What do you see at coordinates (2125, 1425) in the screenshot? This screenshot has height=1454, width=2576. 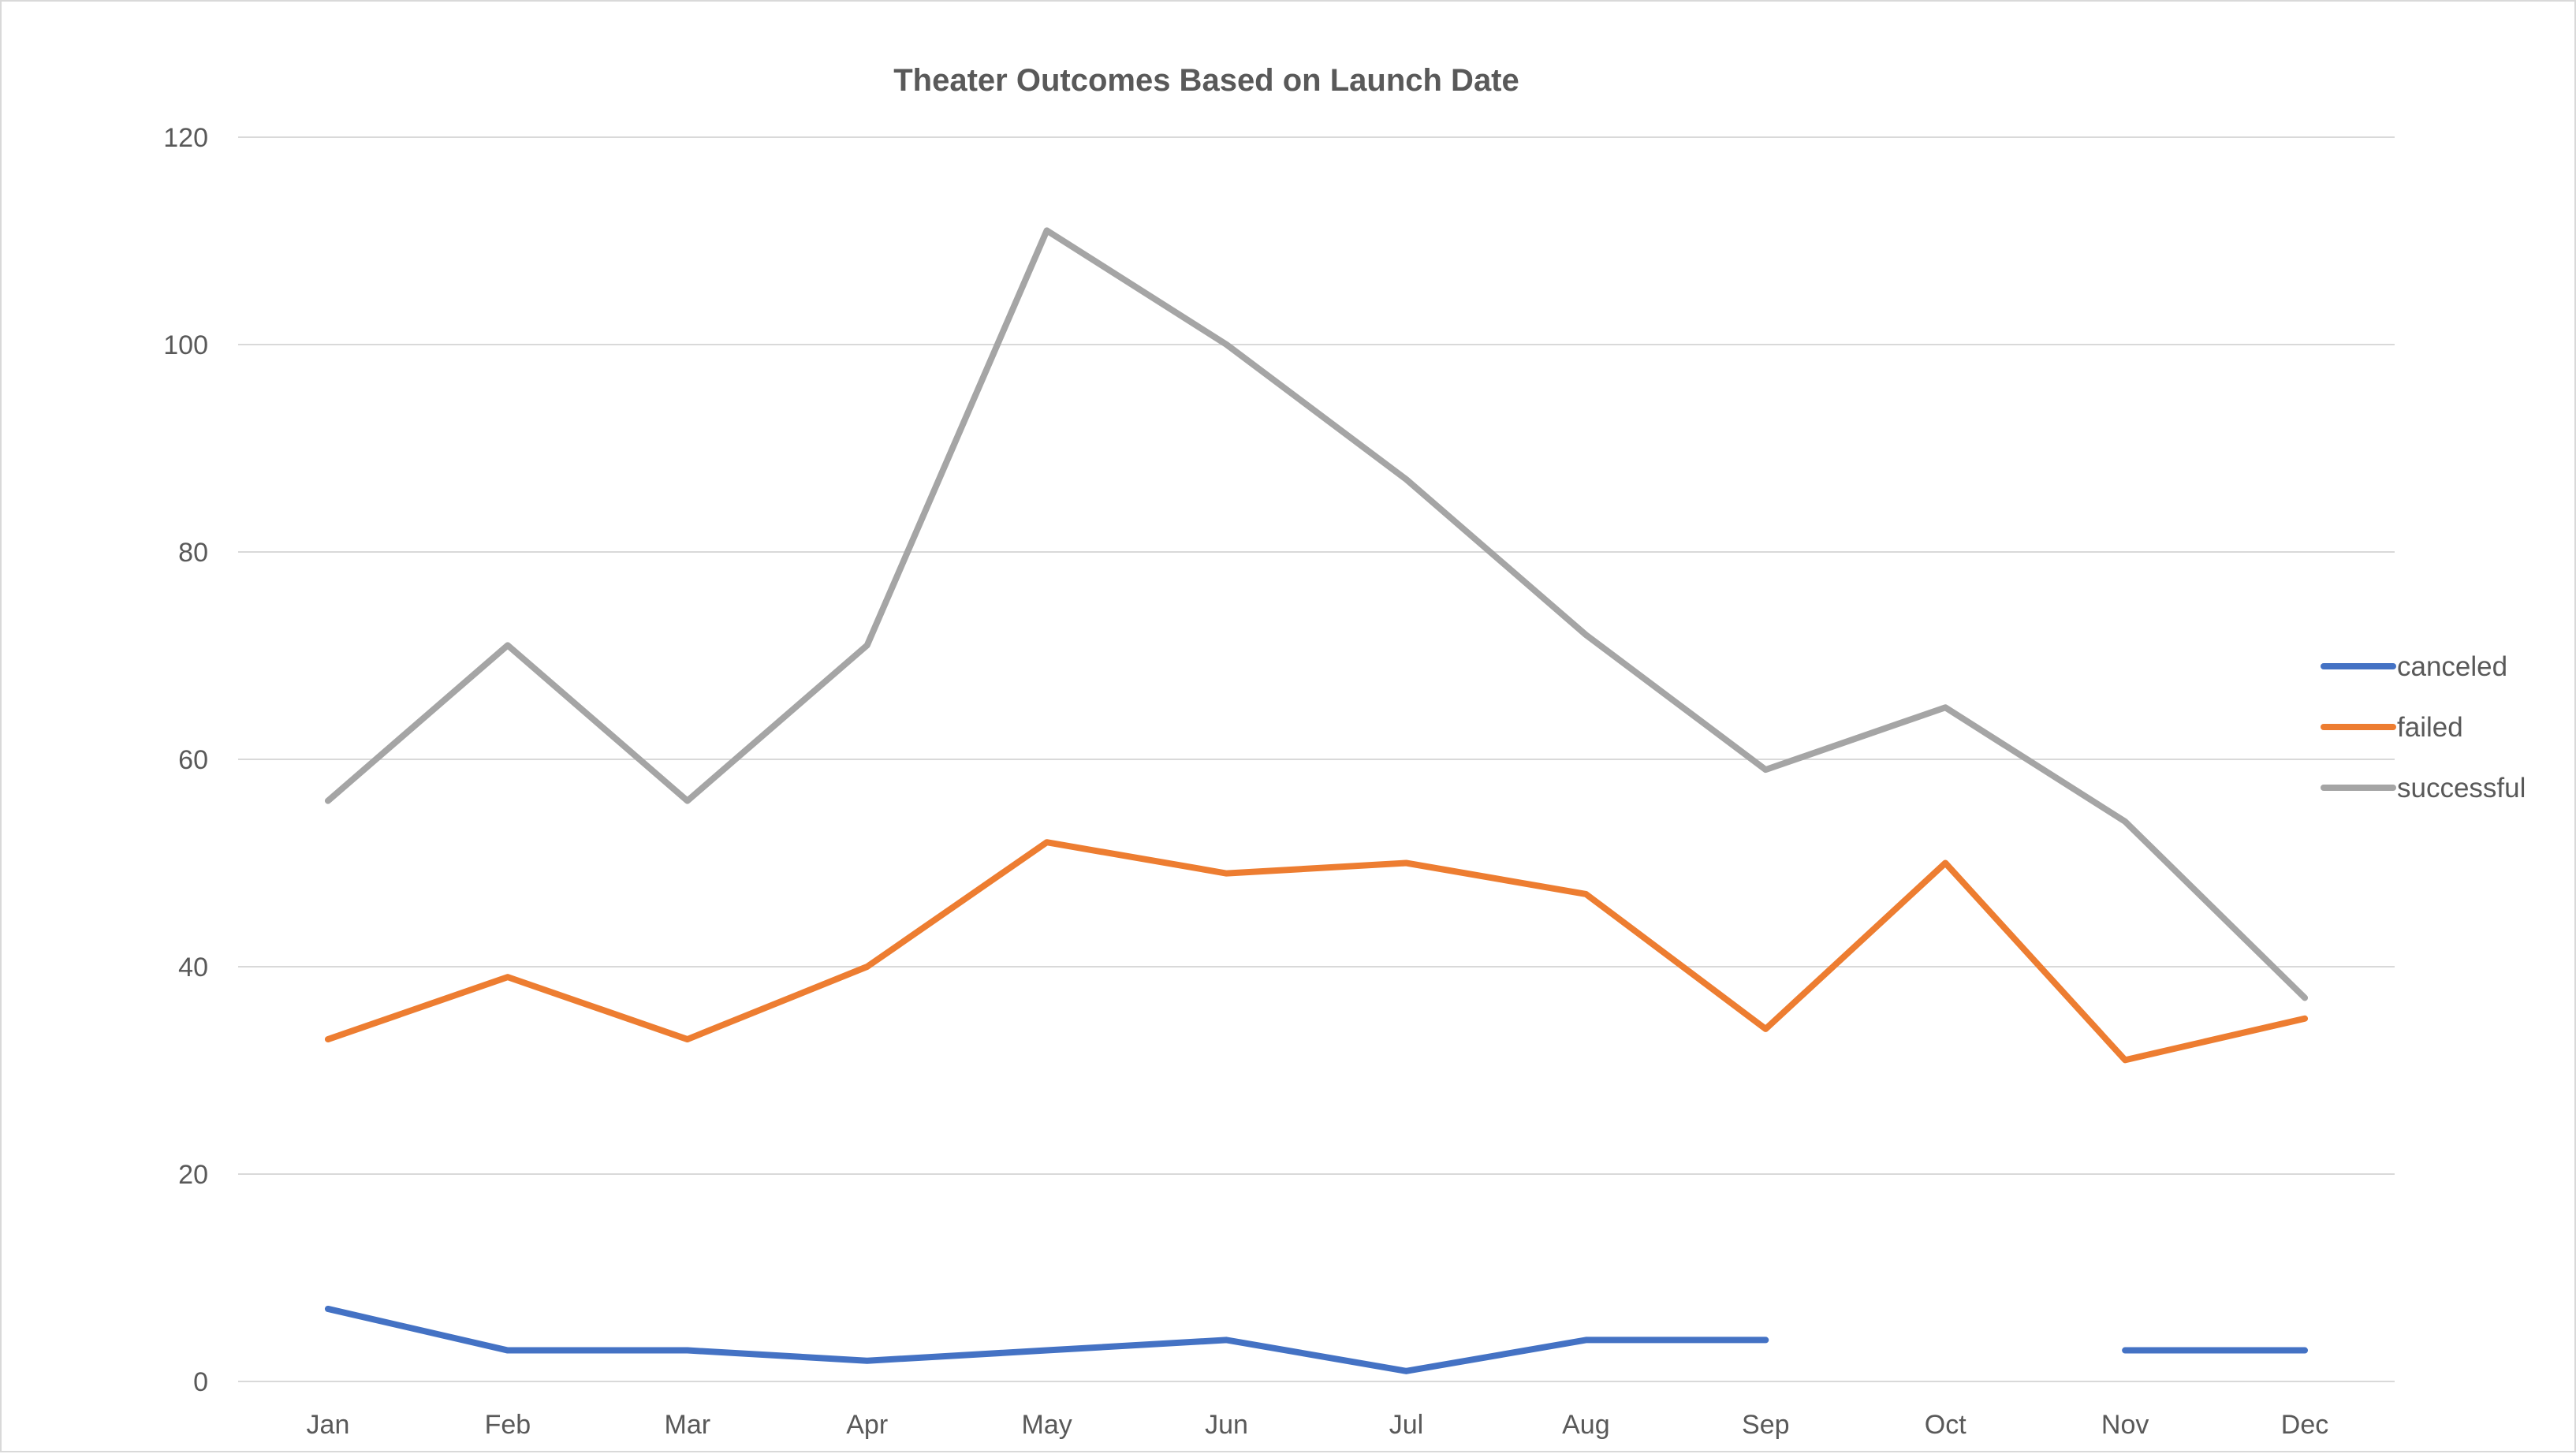 I see `x-tick-label: Nov` at bounding box center [2125, 1425].